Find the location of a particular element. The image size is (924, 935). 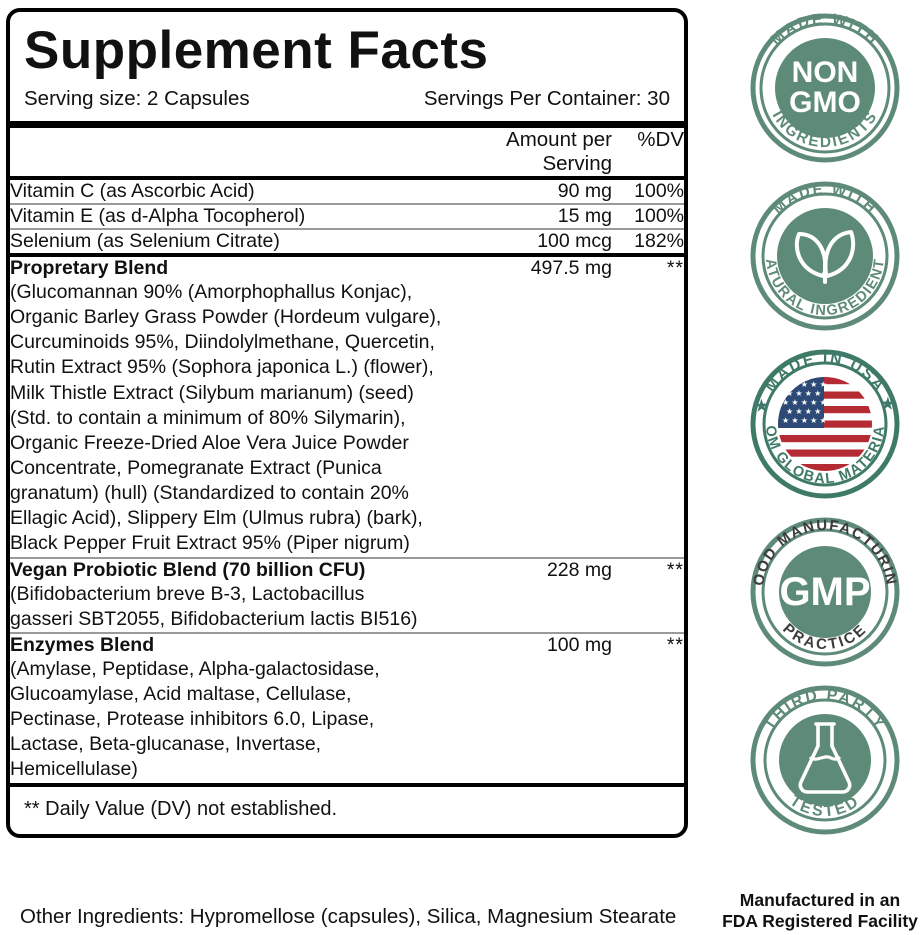

blend-title: Enzymes Blend is located at coordinates (82, 644).